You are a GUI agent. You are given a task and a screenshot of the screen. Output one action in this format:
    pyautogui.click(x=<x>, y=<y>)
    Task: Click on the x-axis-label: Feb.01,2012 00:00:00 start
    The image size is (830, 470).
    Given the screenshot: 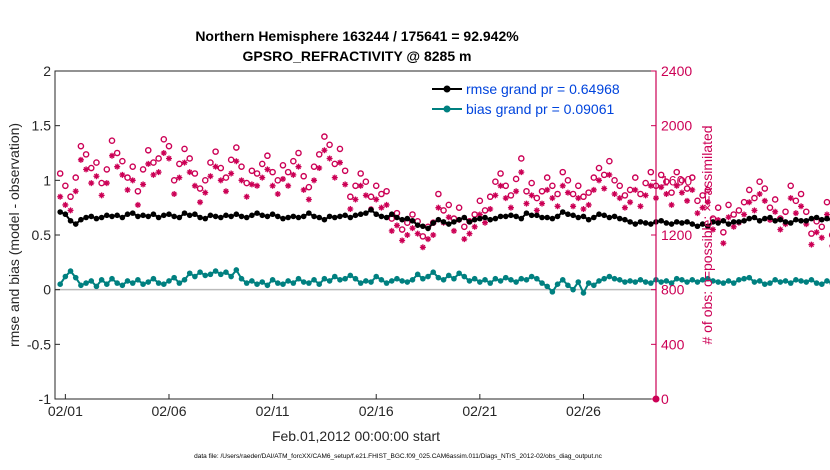 What is the action you would take?
    pyautogui.click(x=356, y=436)
    